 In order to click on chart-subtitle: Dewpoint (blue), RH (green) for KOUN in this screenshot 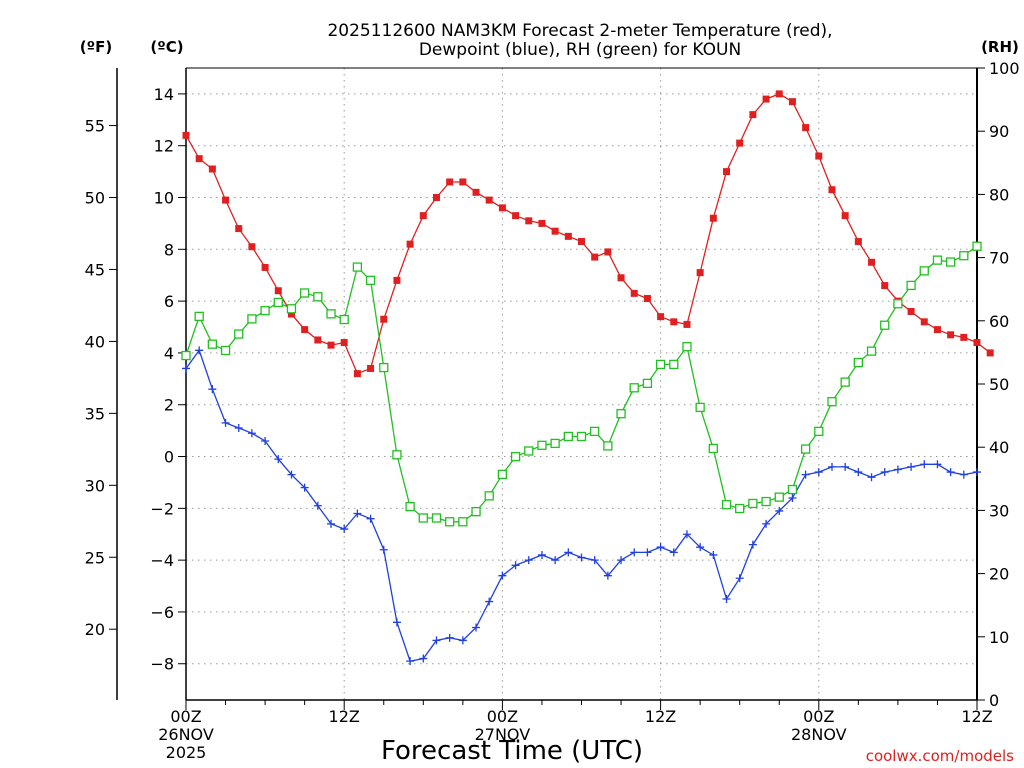, I will do `click(580, 50)`.